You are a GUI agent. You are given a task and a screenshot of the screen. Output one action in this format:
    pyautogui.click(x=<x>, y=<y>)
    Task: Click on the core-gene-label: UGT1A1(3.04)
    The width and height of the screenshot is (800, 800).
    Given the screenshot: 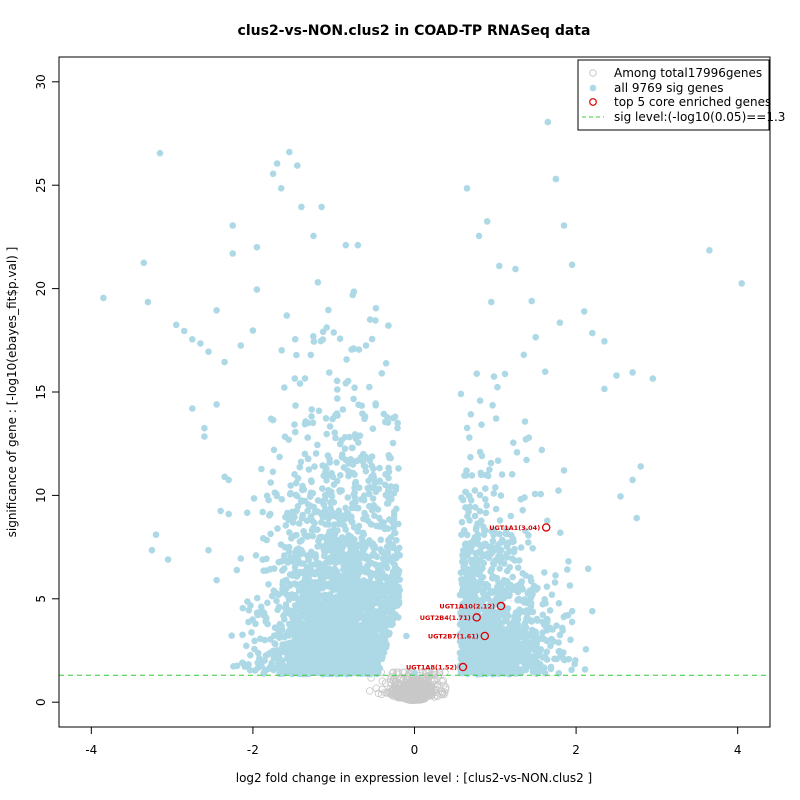 What is the action you would take?
    pyautogui.click(x=514, y=528)
    